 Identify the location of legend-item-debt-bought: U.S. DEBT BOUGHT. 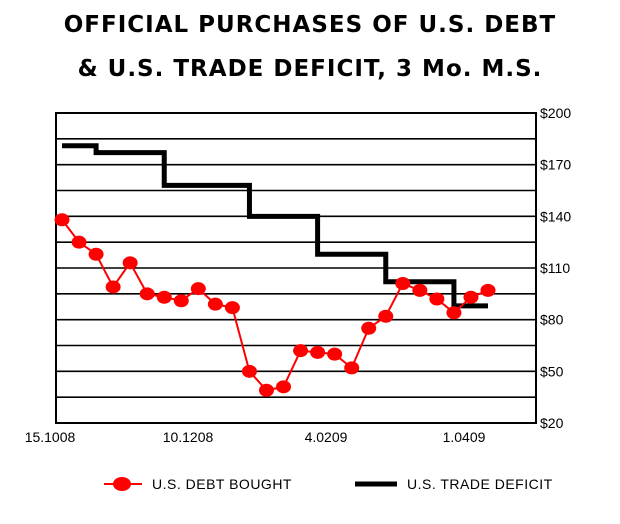
(198, 484).